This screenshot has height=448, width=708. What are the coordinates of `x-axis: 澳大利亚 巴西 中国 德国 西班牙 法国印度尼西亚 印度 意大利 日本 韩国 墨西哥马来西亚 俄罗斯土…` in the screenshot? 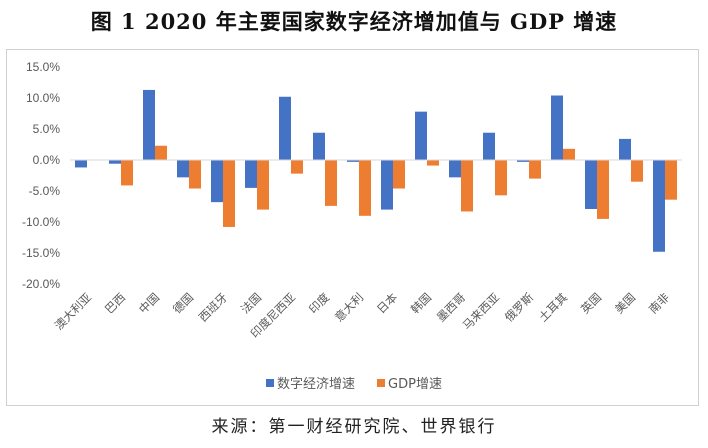 It's located at (362, 315).